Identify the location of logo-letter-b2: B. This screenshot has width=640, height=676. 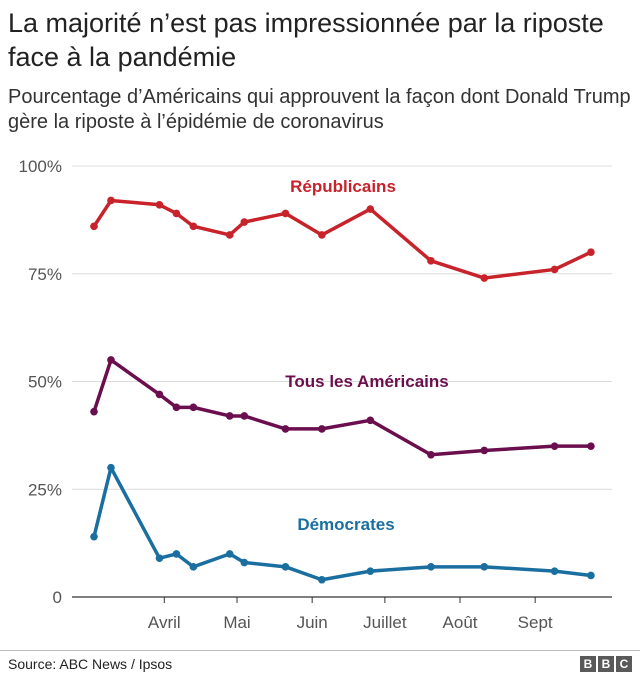
(606, 664).